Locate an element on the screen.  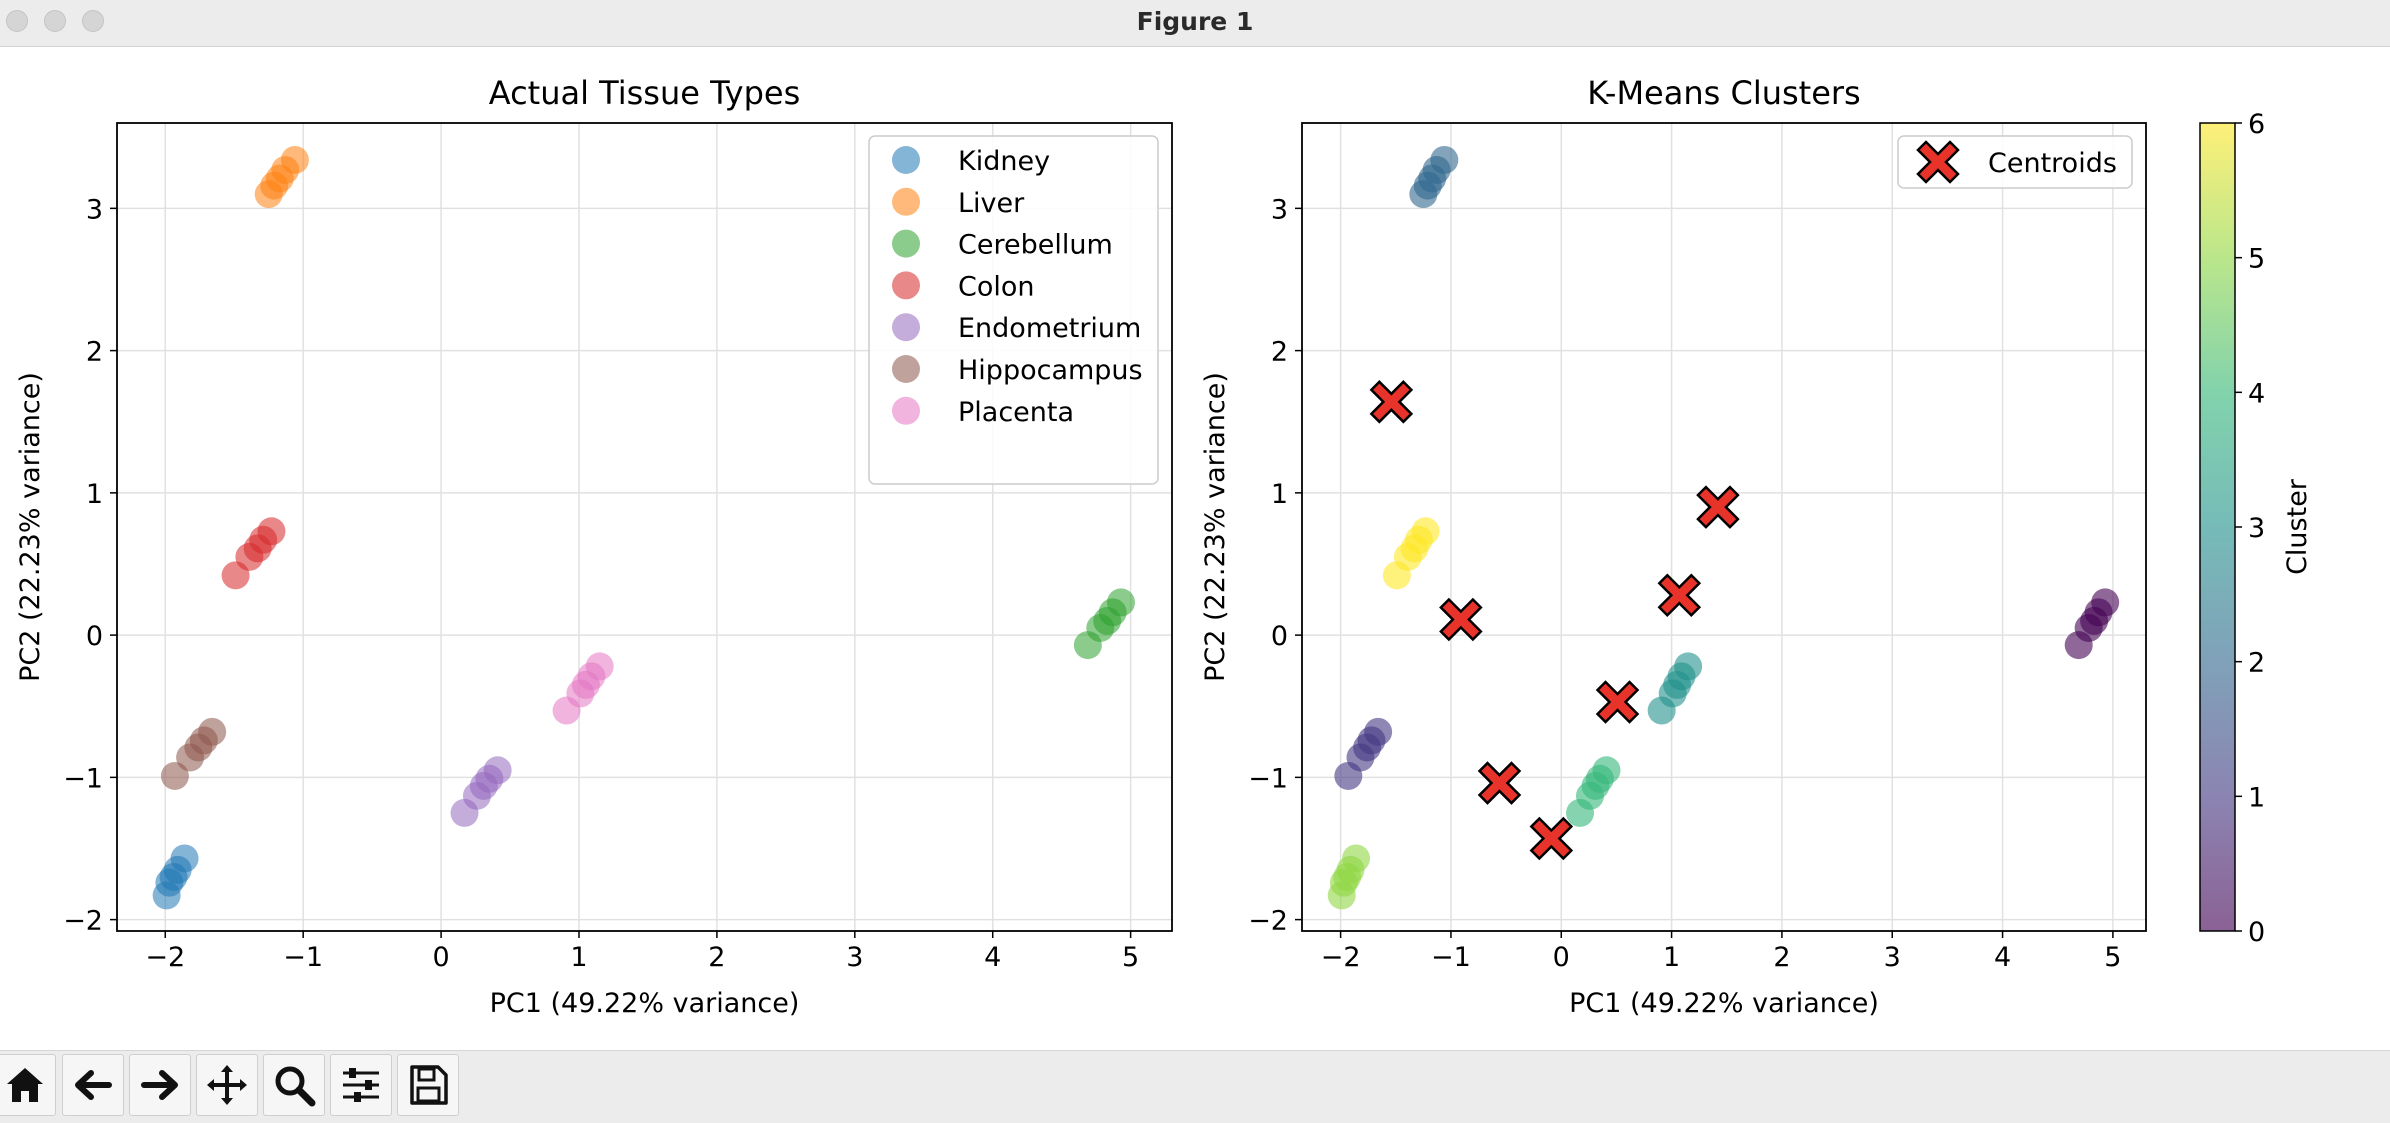
home-button is located at coordinates (28, 1085).